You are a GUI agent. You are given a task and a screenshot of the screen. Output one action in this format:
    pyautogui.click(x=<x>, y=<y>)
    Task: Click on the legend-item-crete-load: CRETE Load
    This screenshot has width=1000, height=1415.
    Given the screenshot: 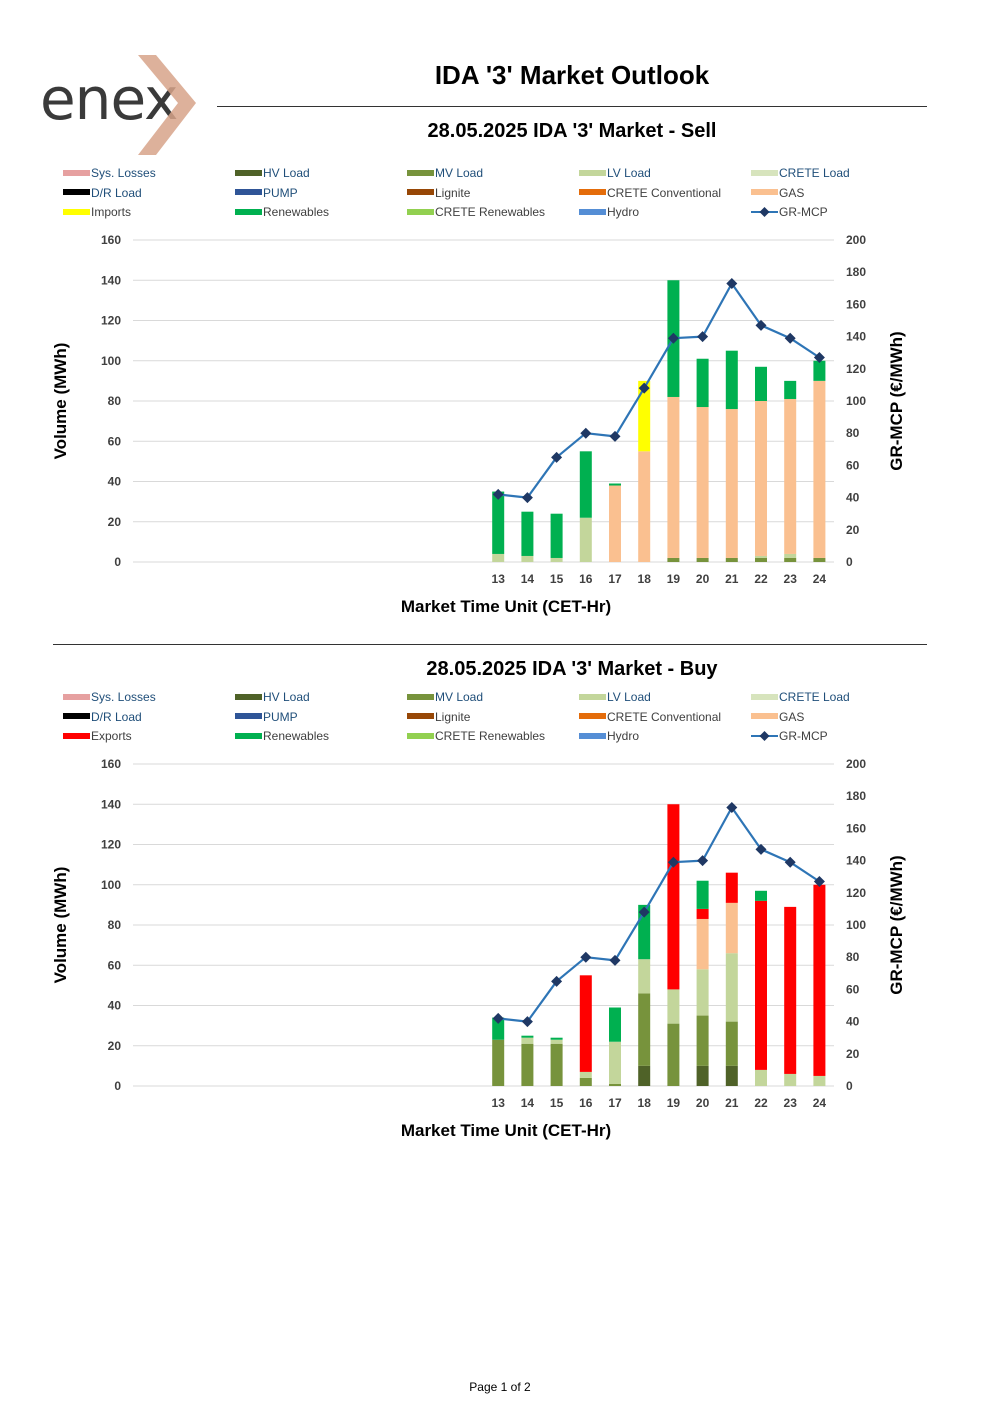 What is the action you would take?
    pyautogui.click(x=800, y=173)
    